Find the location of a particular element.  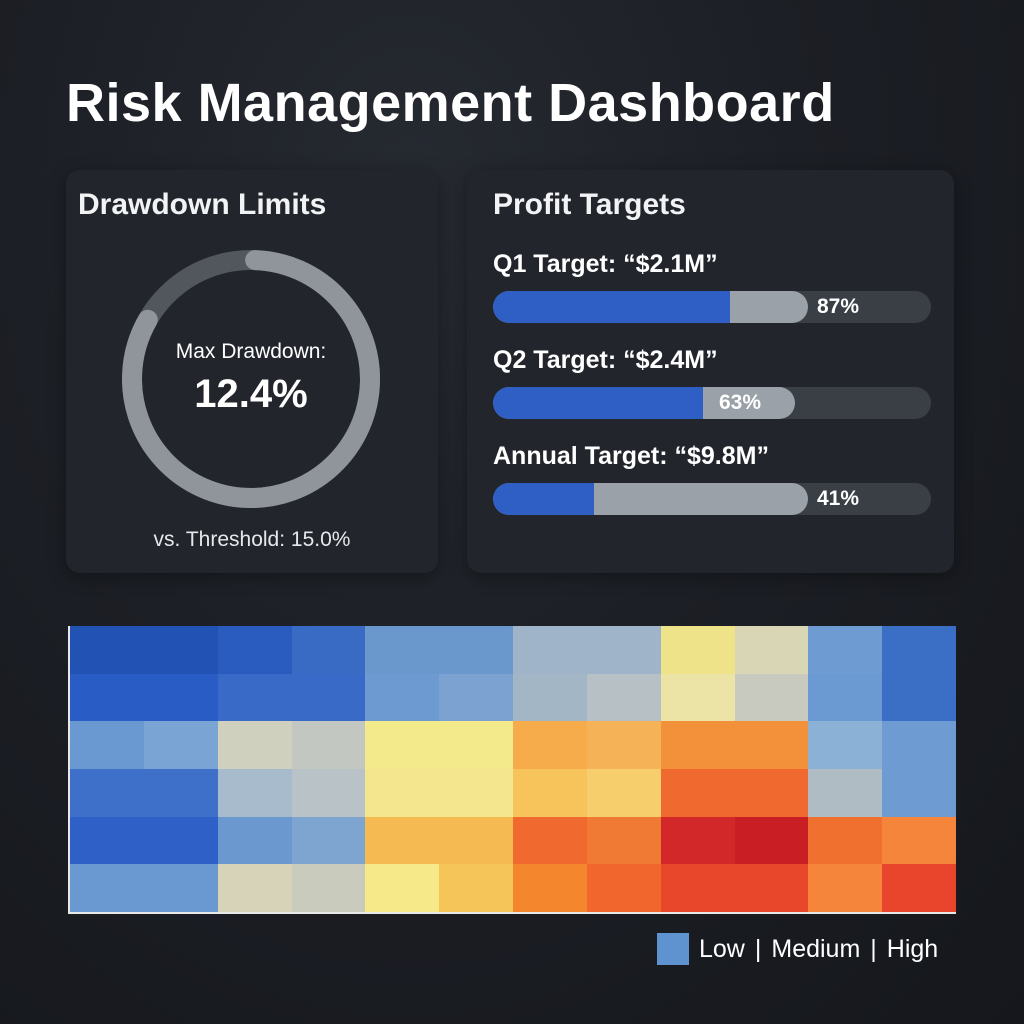

max-drawdown-value: 12.4% is located at coordinates (251, 394).